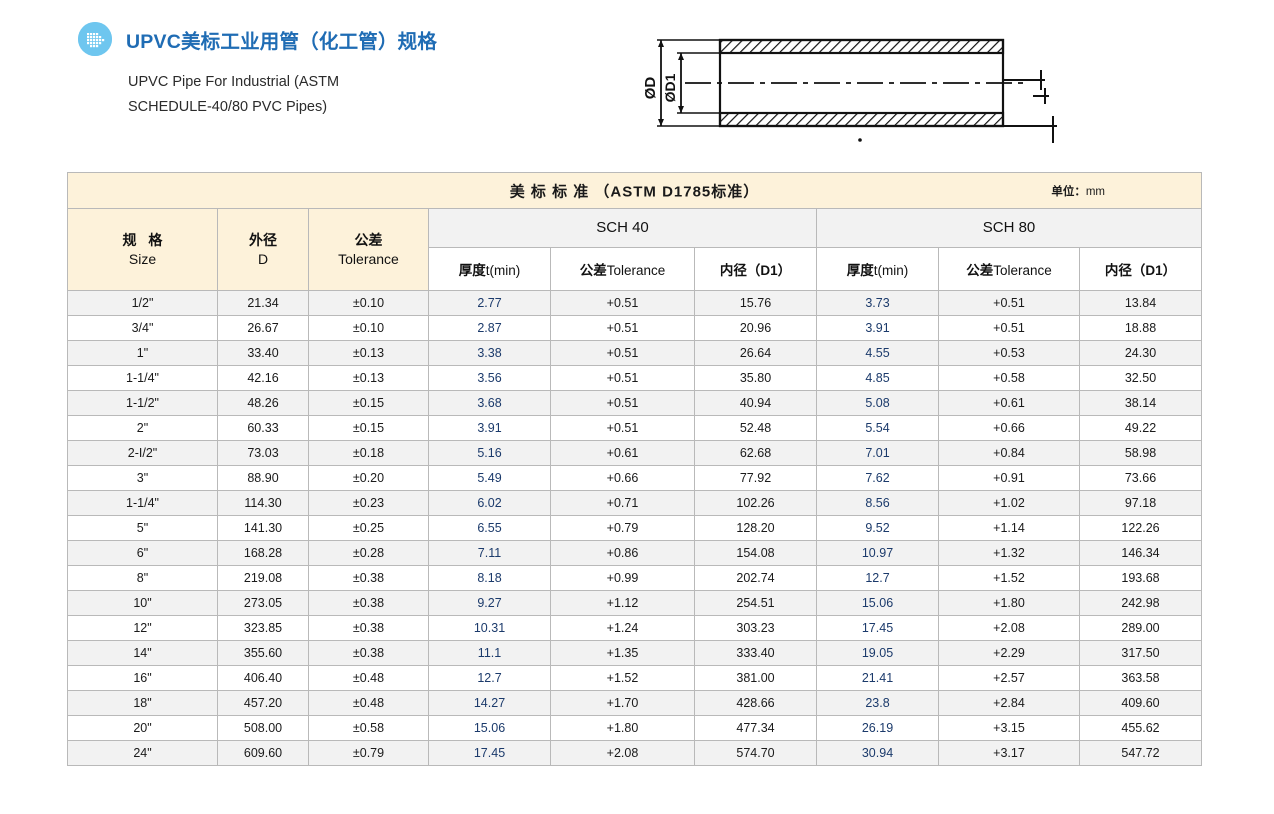 The image size is (1274, 814). I want to click on cell-sch40-tolerance: +1.52, so click(622, 678).